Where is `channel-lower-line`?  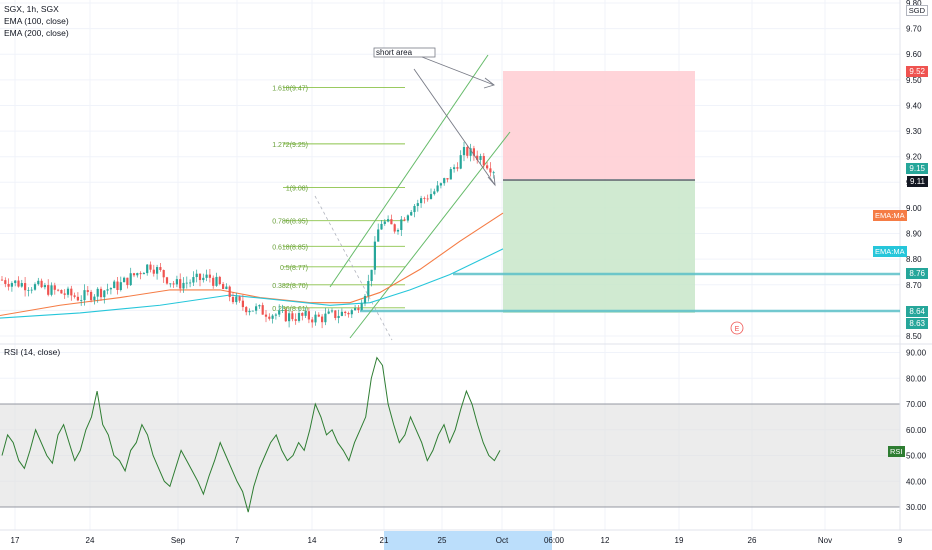
channel-lower-line is located at coordinates (430, 235).